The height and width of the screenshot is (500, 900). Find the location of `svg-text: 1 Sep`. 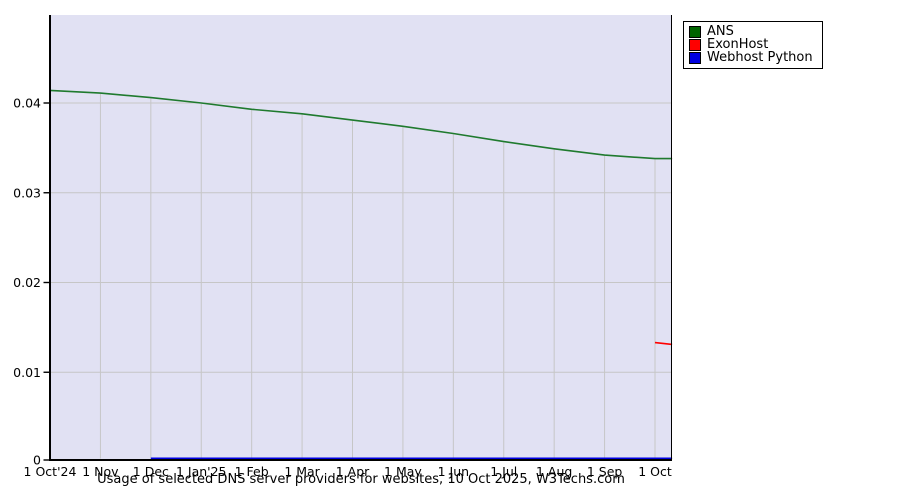

svg-text: 1 Sep is located at coordinates (605, 471).